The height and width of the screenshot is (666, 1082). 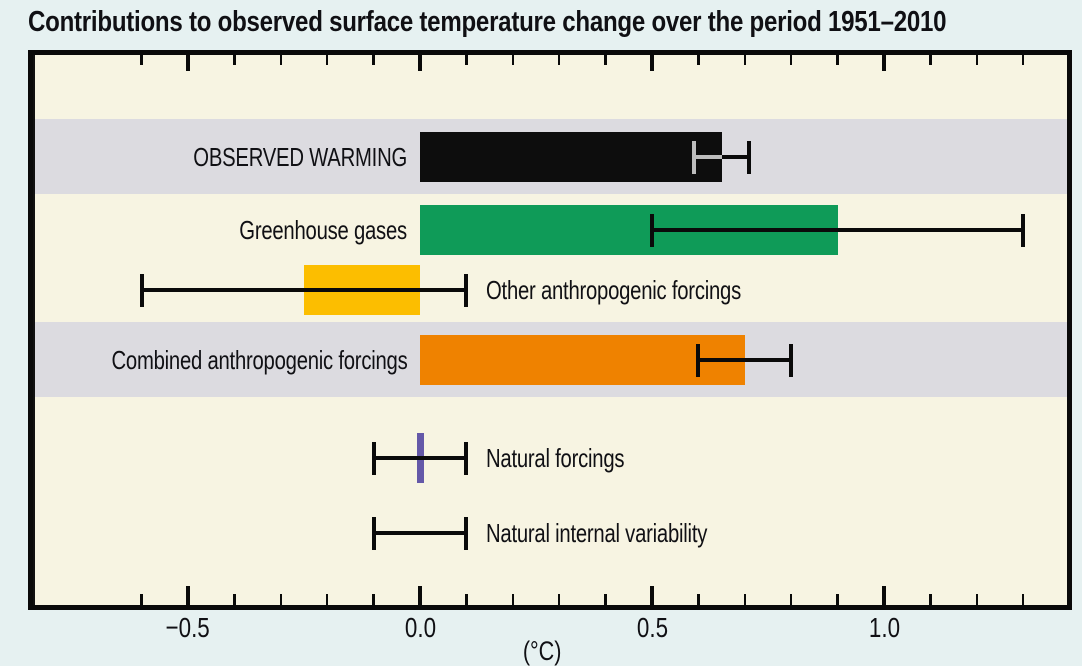 I want to click on x-tick-label-text: −0.5, so click(x=188, y=627).